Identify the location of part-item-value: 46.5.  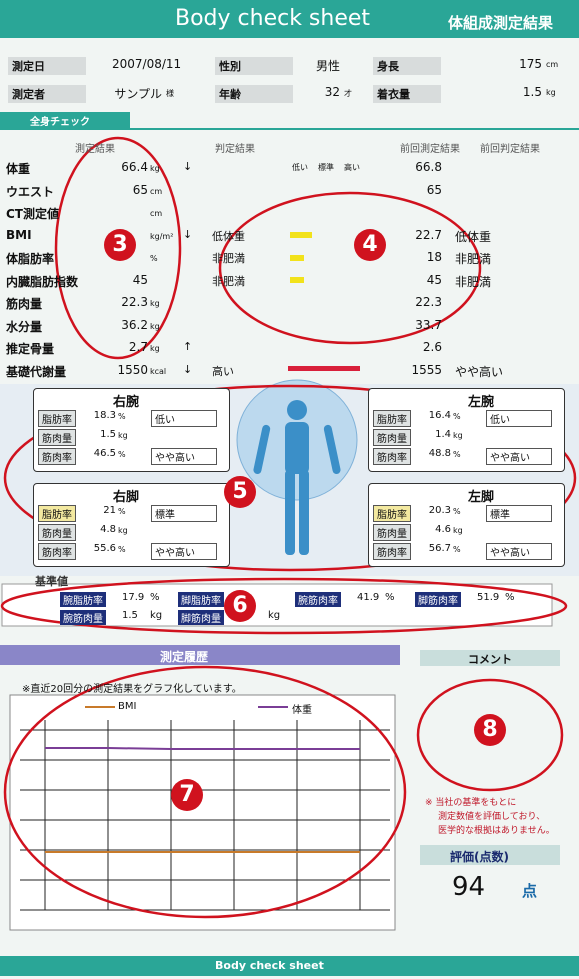
(104, 453).